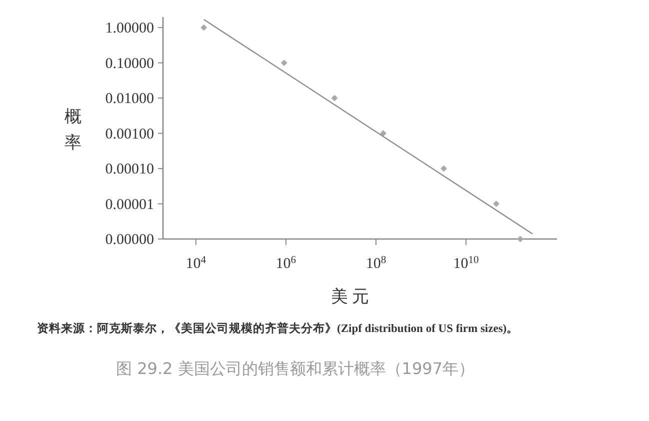 The height and width of the screenshot is (421, 649). I want to click on y-tick-label: 0.00010, so click(129, 170).